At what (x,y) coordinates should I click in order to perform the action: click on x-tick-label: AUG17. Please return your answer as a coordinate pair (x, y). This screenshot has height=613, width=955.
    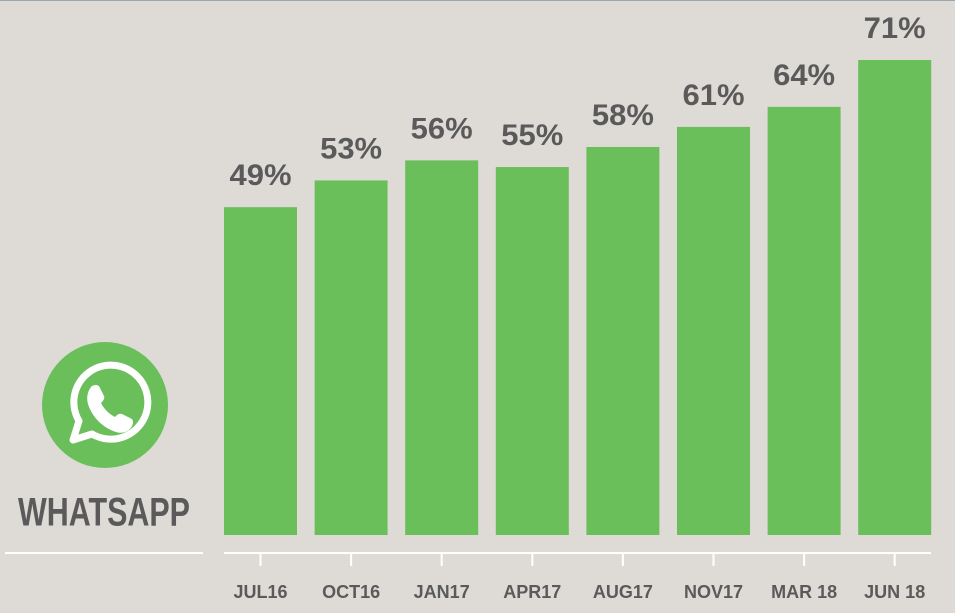
    Looking at the image, I should click on (623, 592).